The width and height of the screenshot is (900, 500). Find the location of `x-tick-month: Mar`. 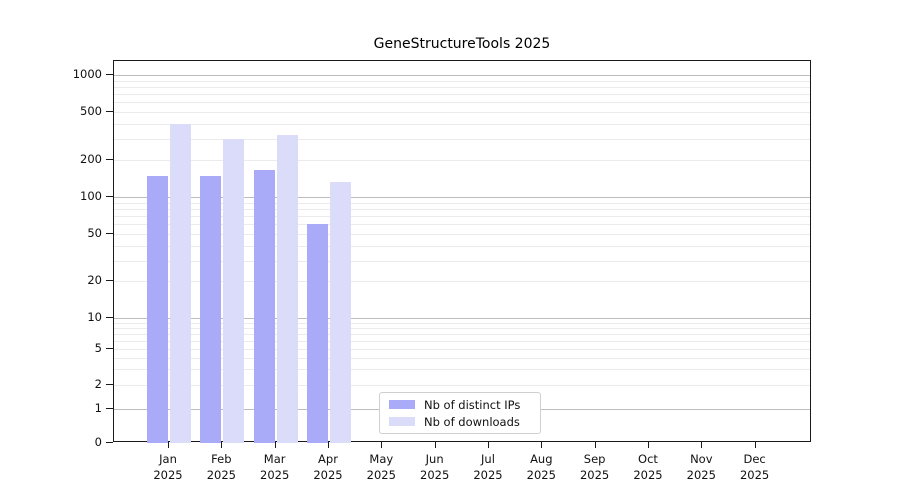

x-tick-month: Mar is located at coordinates (274, 459).